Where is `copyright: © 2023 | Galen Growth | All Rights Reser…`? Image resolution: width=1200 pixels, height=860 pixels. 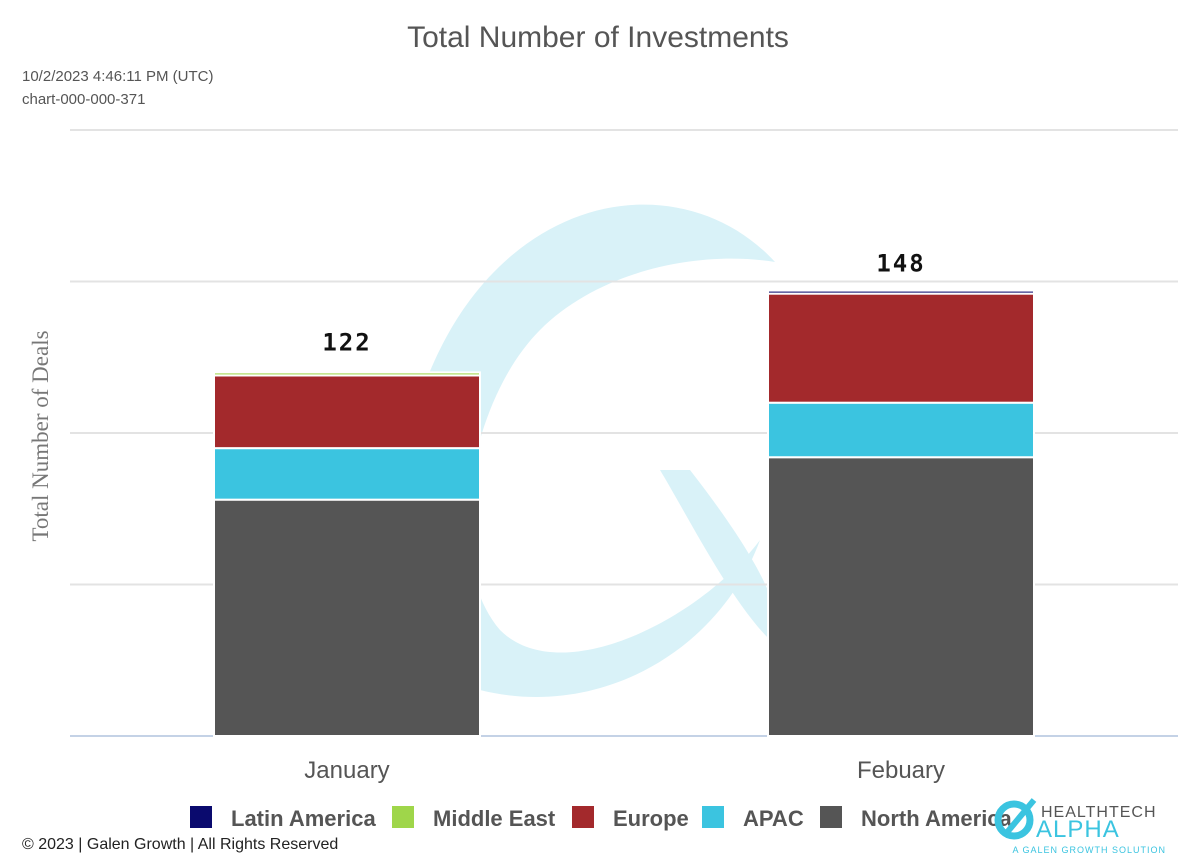 copyright: © 2023 | Galen Growth | All Rights Reser… is located at coordinates (180, 844).